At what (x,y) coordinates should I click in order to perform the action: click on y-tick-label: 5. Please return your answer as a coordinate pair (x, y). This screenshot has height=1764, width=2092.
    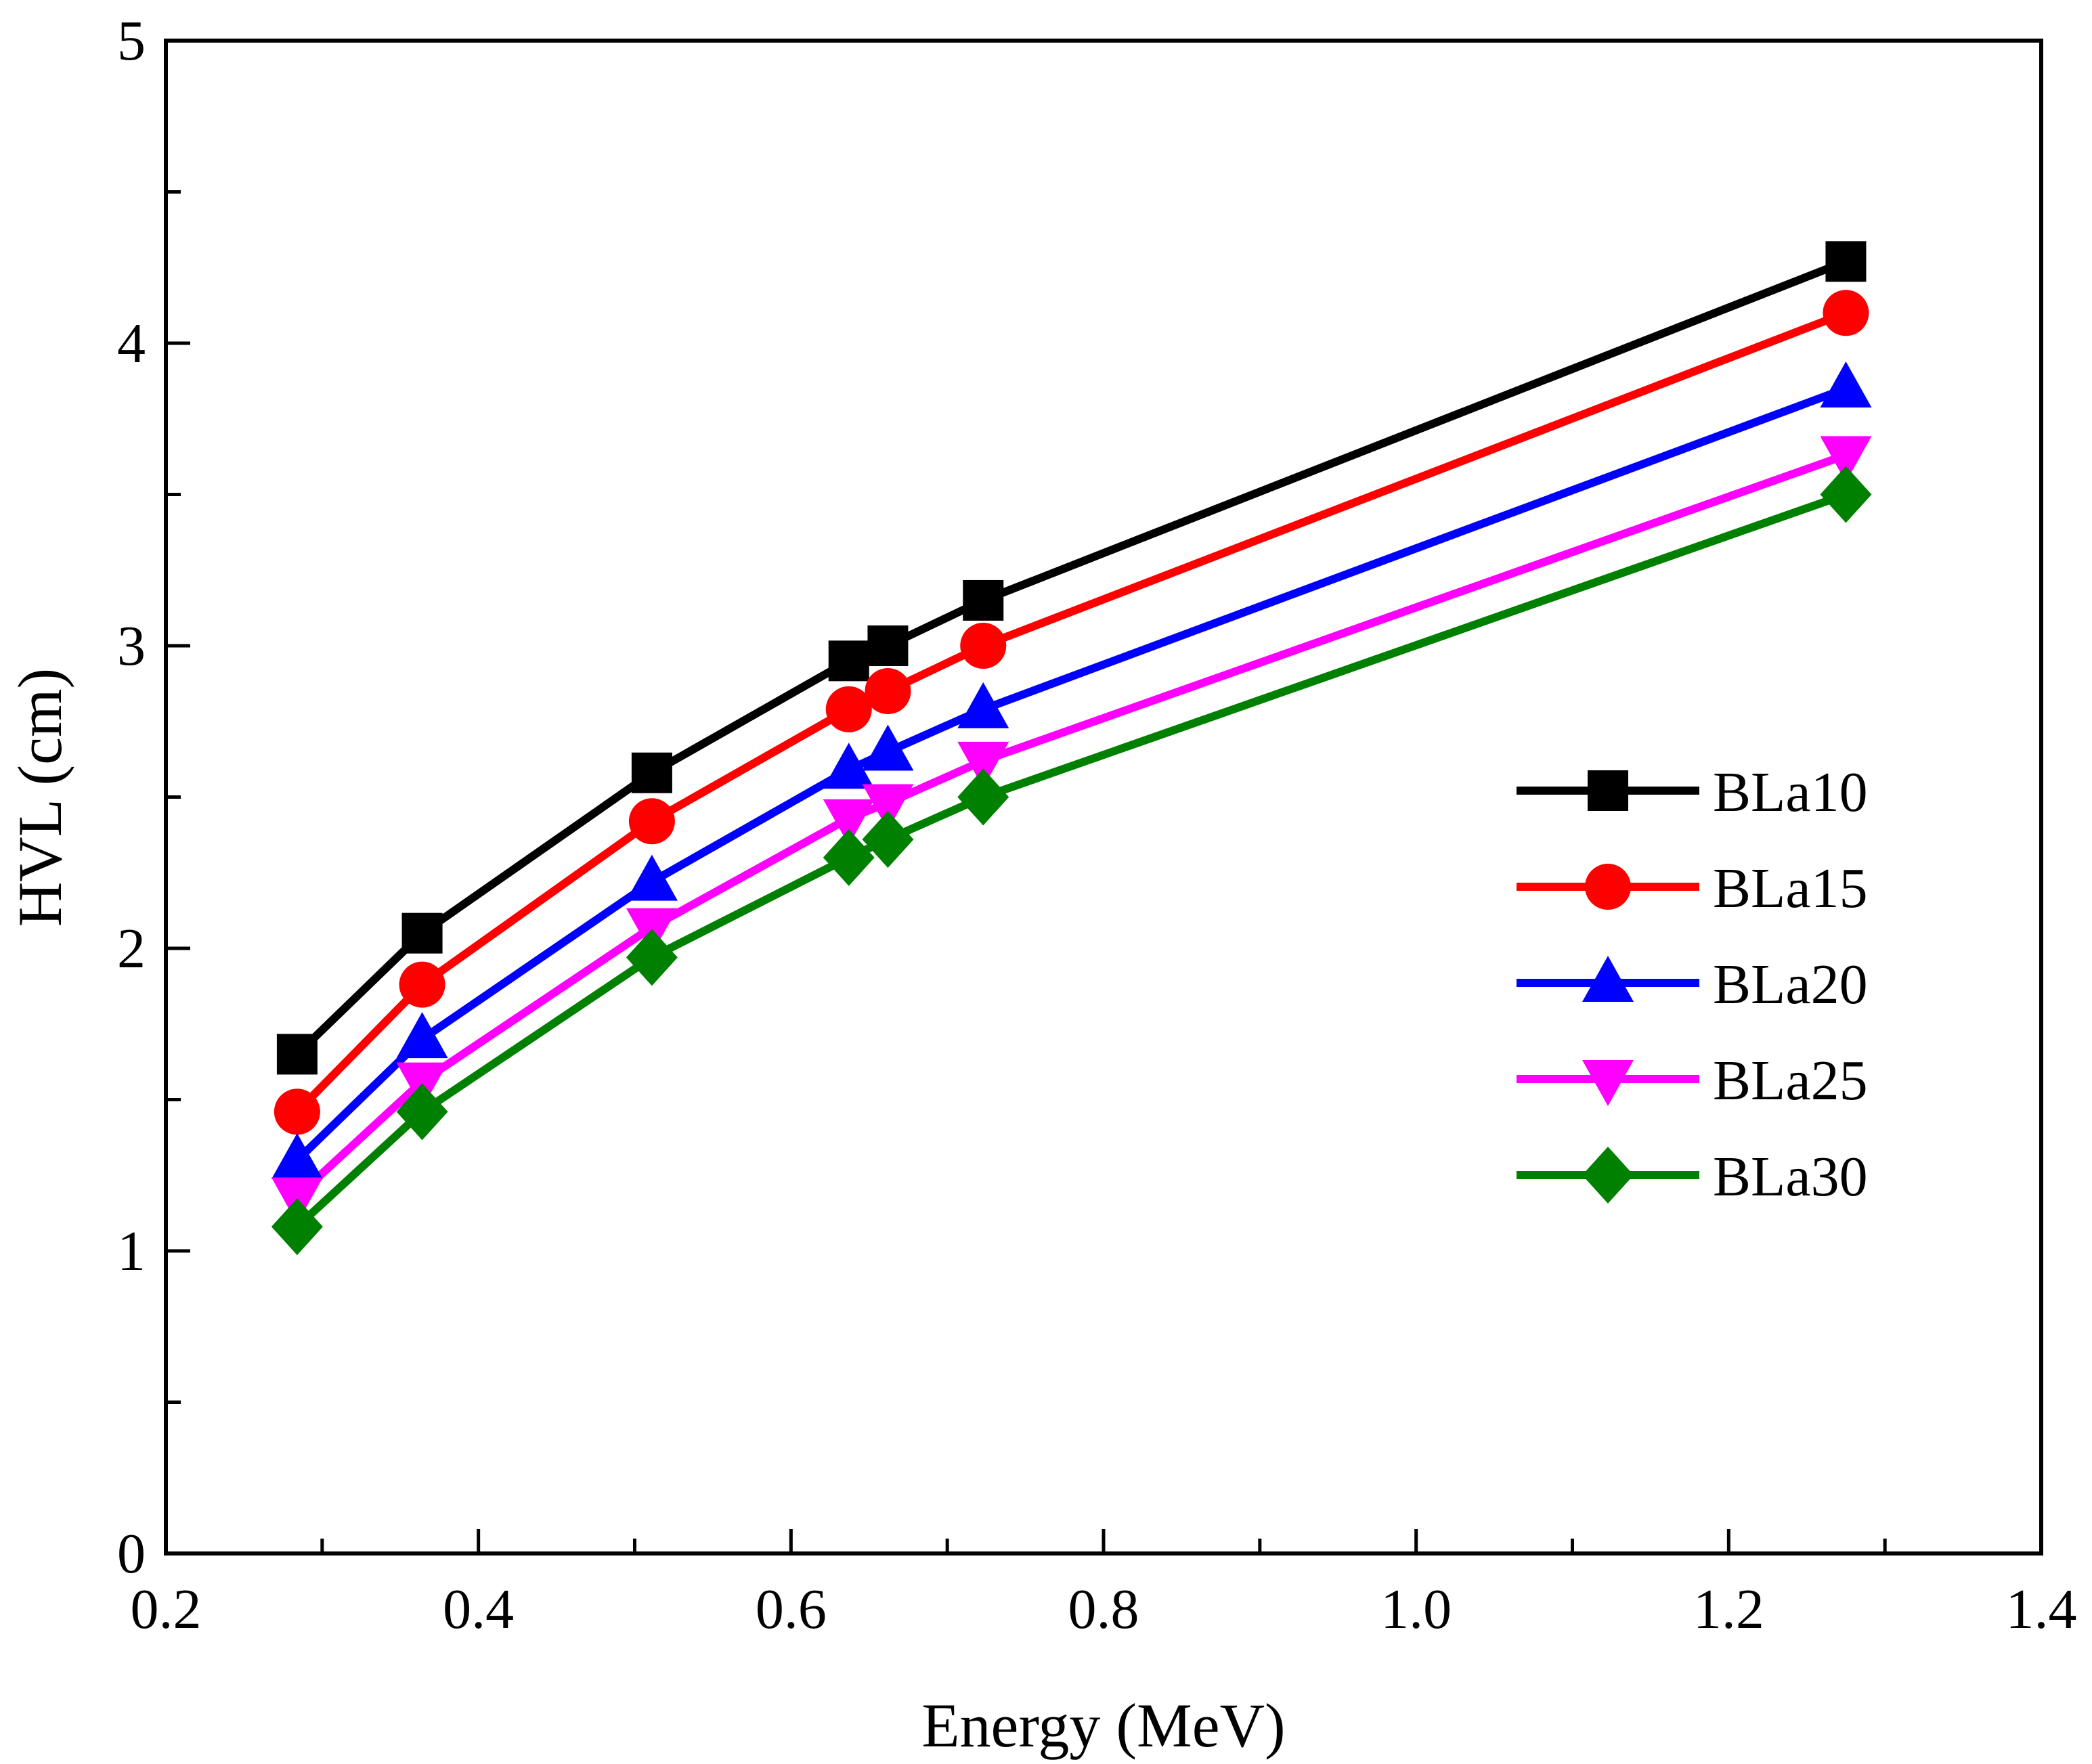
    Looking at the image, I should click on (131, 40).